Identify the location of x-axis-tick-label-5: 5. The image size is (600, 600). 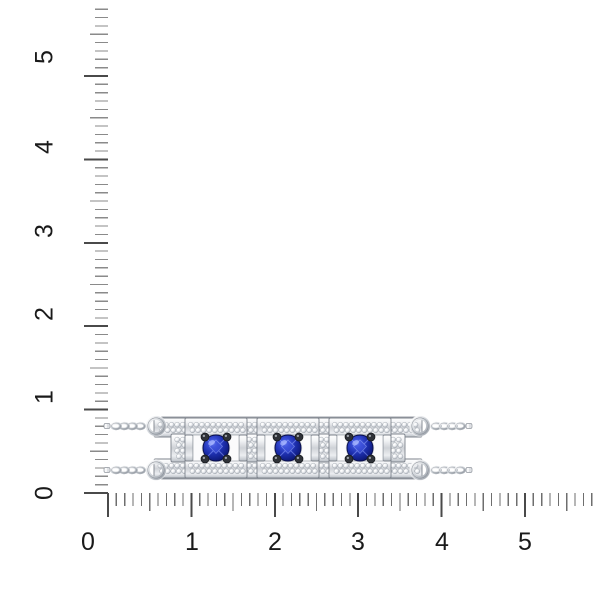
(525, 542).